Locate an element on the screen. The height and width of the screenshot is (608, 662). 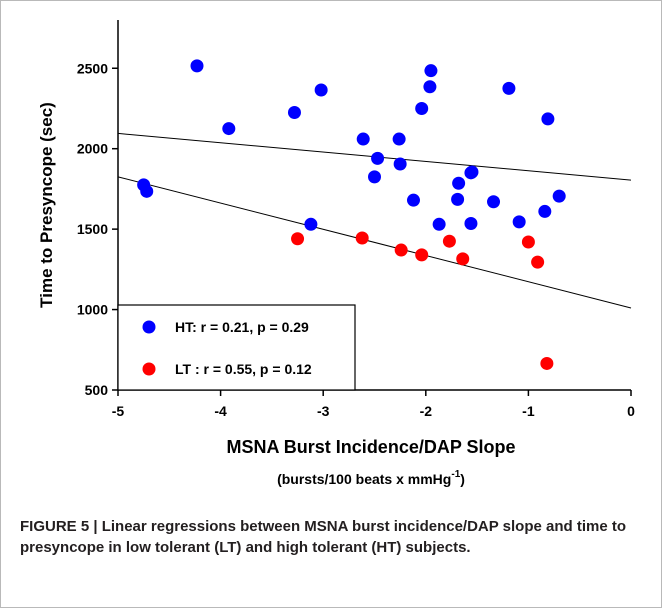
y-tick-label: 2000 is located at coordinates (92, 149).